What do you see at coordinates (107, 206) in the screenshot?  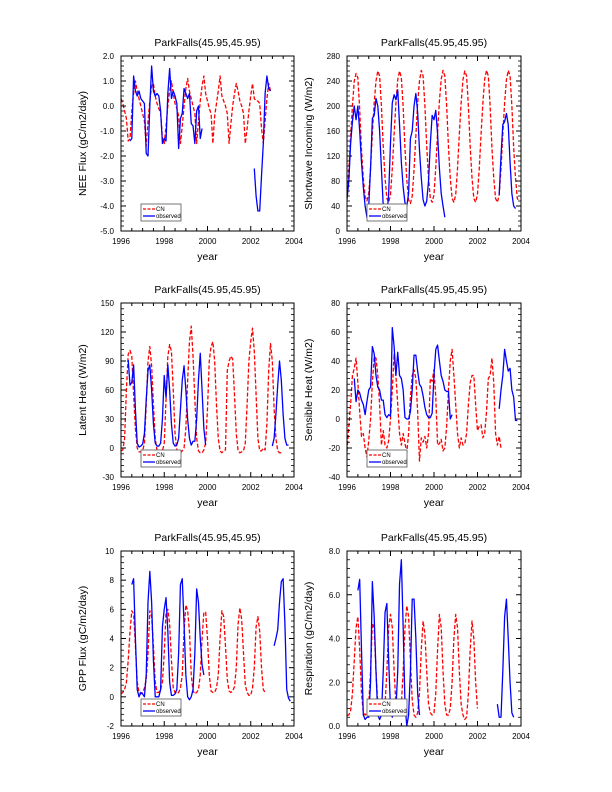 I see `y-tick-label: -4.0` at bounding box center [107, 206].